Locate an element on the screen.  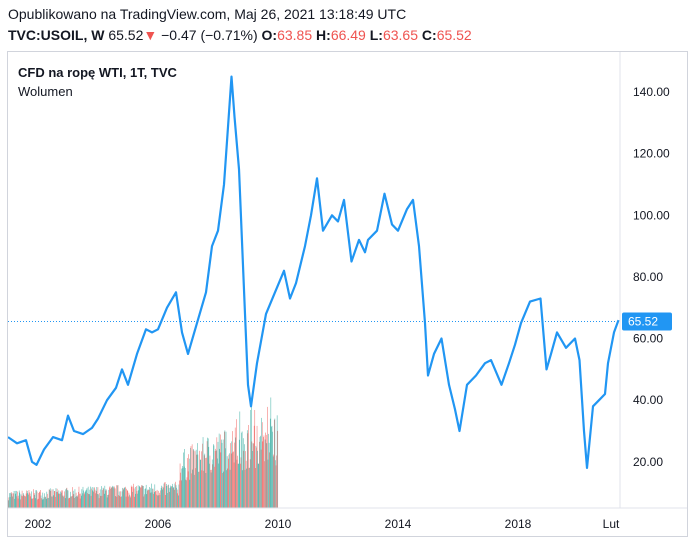
x-tick-label: 2006 is located at coordinates (158, 524).